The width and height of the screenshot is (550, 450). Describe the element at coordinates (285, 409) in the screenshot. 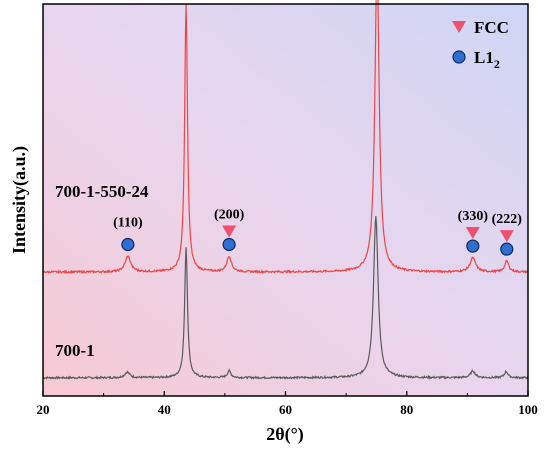

I see `x-tick-label-60: 60` at that location.